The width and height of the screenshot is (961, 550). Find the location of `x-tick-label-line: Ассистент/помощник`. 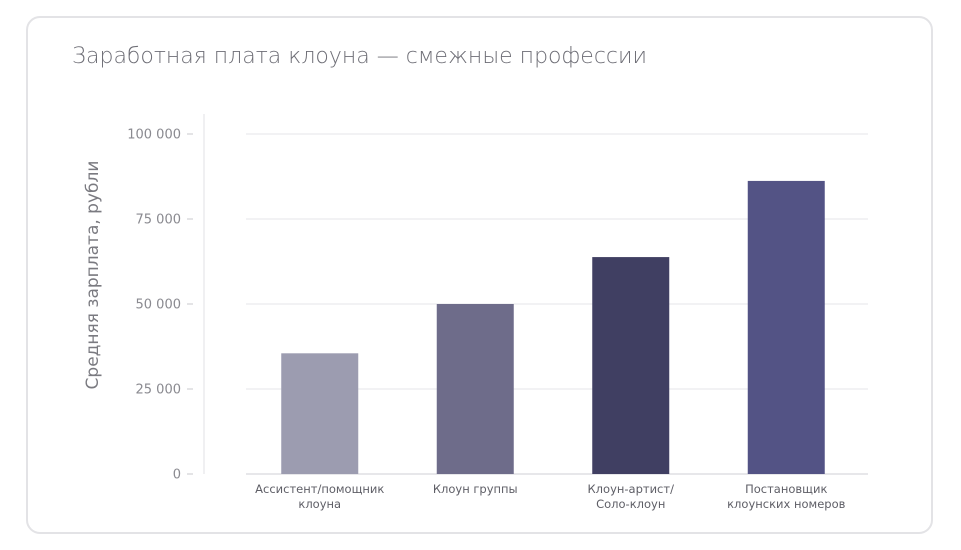

x-tick-label-line: Ассистент/помощник is located at coordinates (319, 489).